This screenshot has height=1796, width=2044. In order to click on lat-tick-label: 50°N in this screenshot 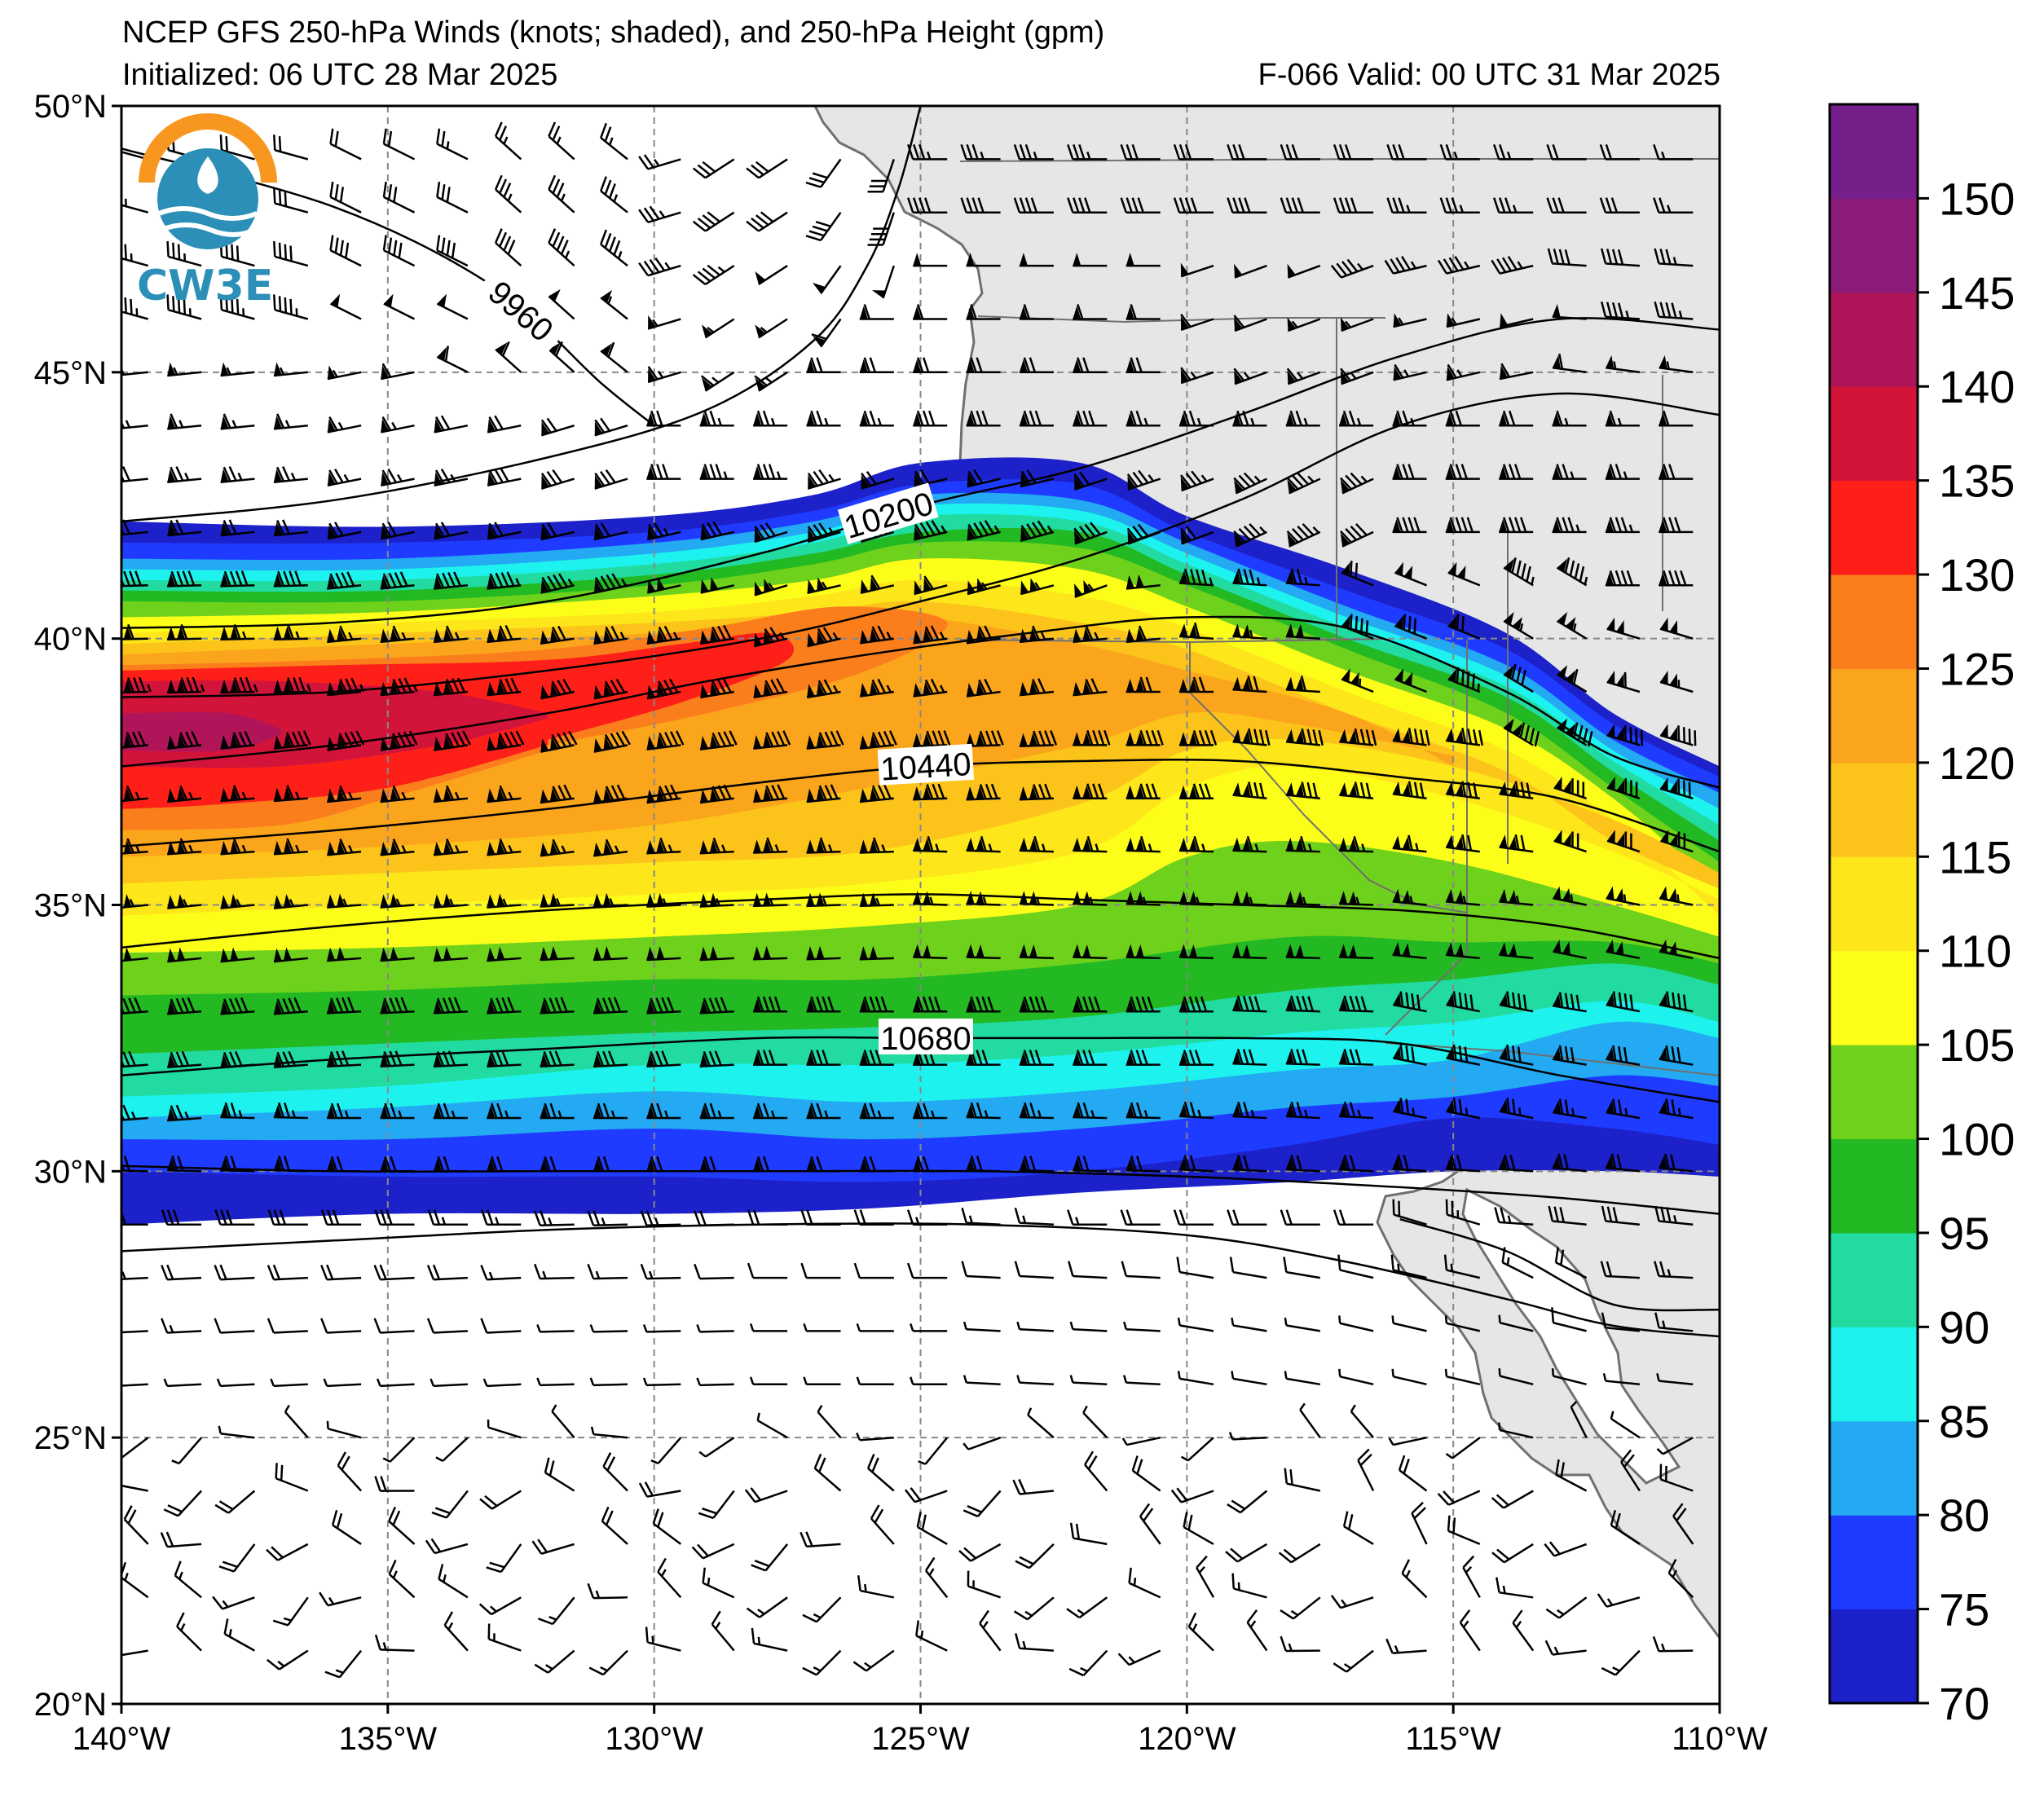, I will do `click(70, 107)`.